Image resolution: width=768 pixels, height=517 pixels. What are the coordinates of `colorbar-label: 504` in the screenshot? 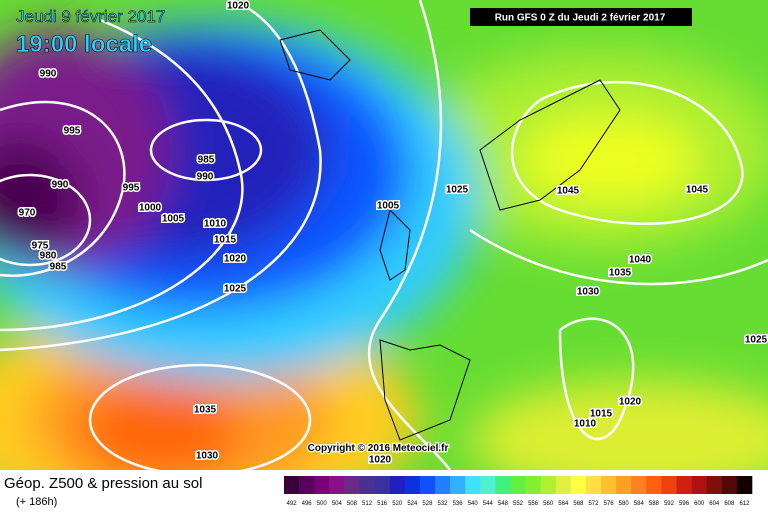 It's located at (337, 504).